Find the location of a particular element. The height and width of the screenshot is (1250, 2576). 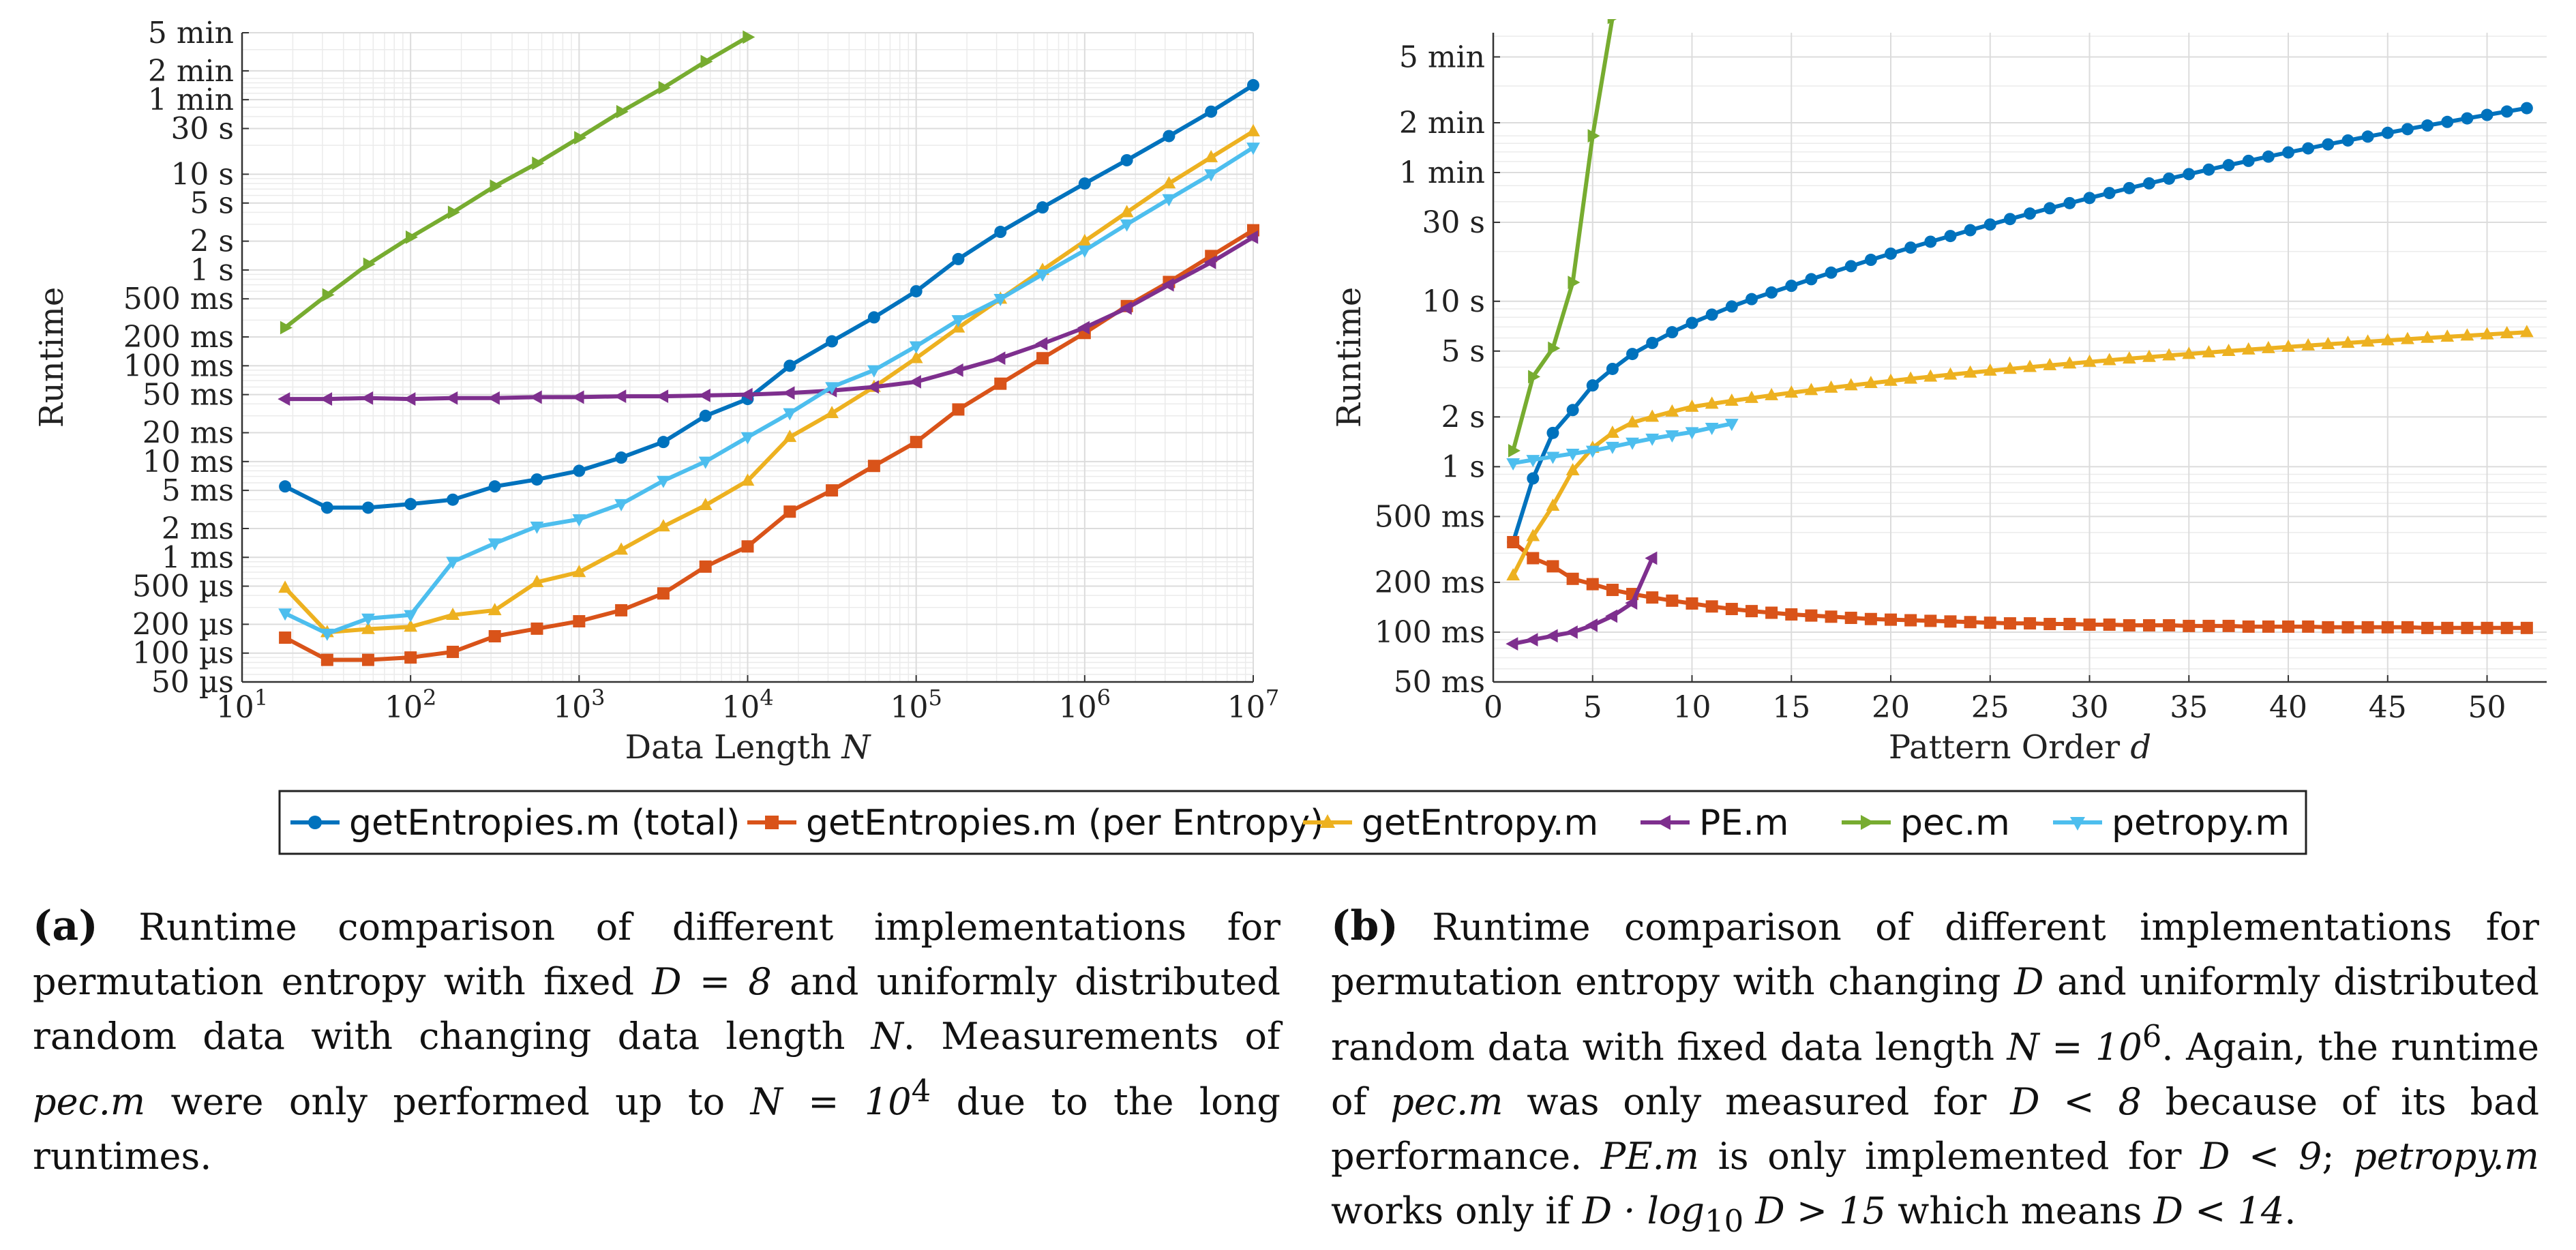

y-tick-label: 2 ms is located at coordinates (198, 528).